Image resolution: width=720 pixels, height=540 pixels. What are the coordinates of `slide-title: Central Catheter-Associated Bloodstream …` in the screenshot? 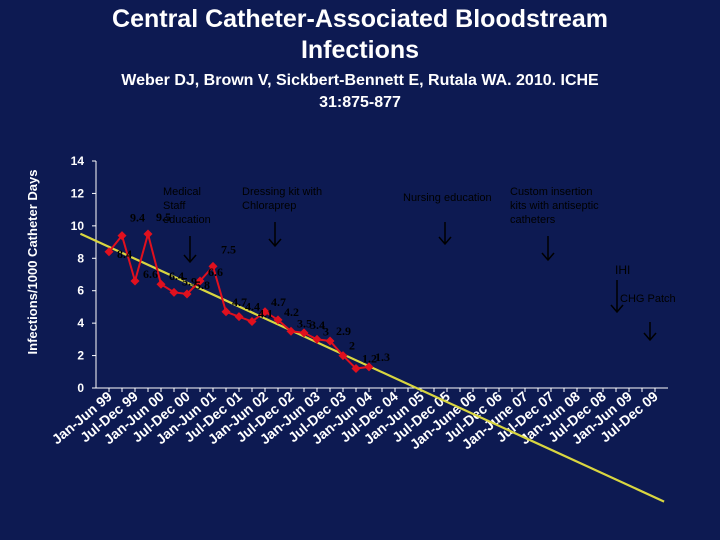 It's located at (360, 35).